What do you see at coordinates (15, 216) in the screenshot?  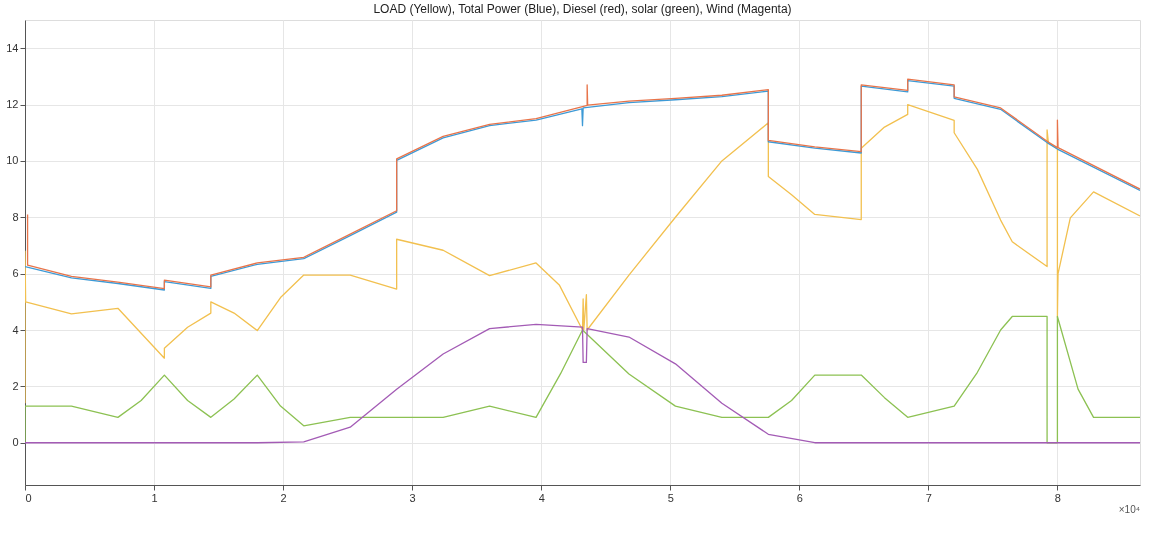 I see `y-tick-label: 8` at bounding box center [15, 216].